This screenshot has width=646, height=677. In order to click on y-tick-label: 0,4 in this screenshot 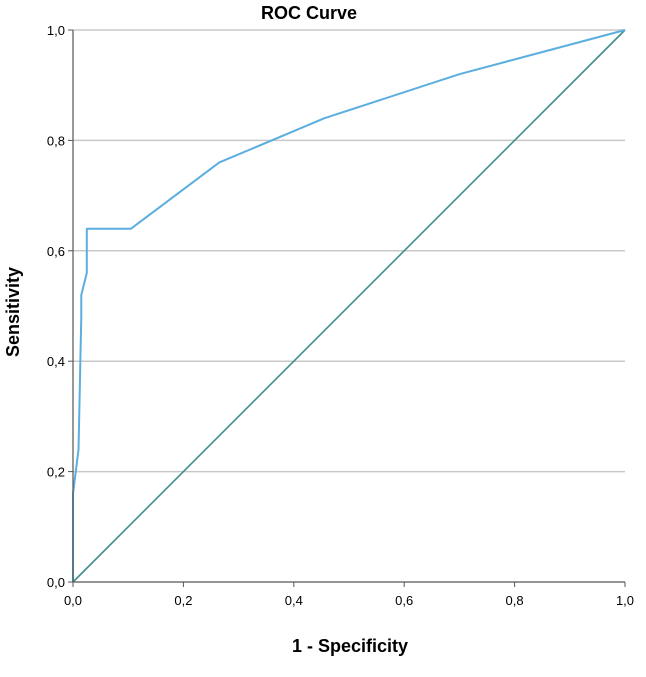, I will do `click(56, 361)`.